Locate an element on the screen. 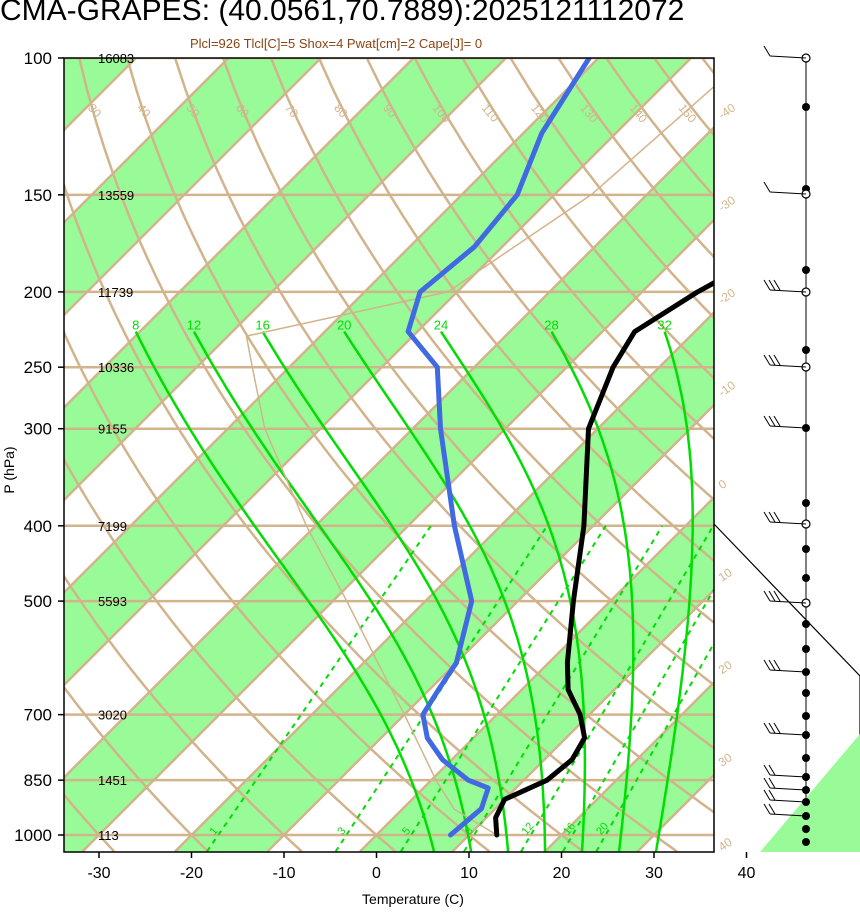 The height and width of the screenshot is (914, 860). height-label: 16083 is located at coordinates (116, 58).